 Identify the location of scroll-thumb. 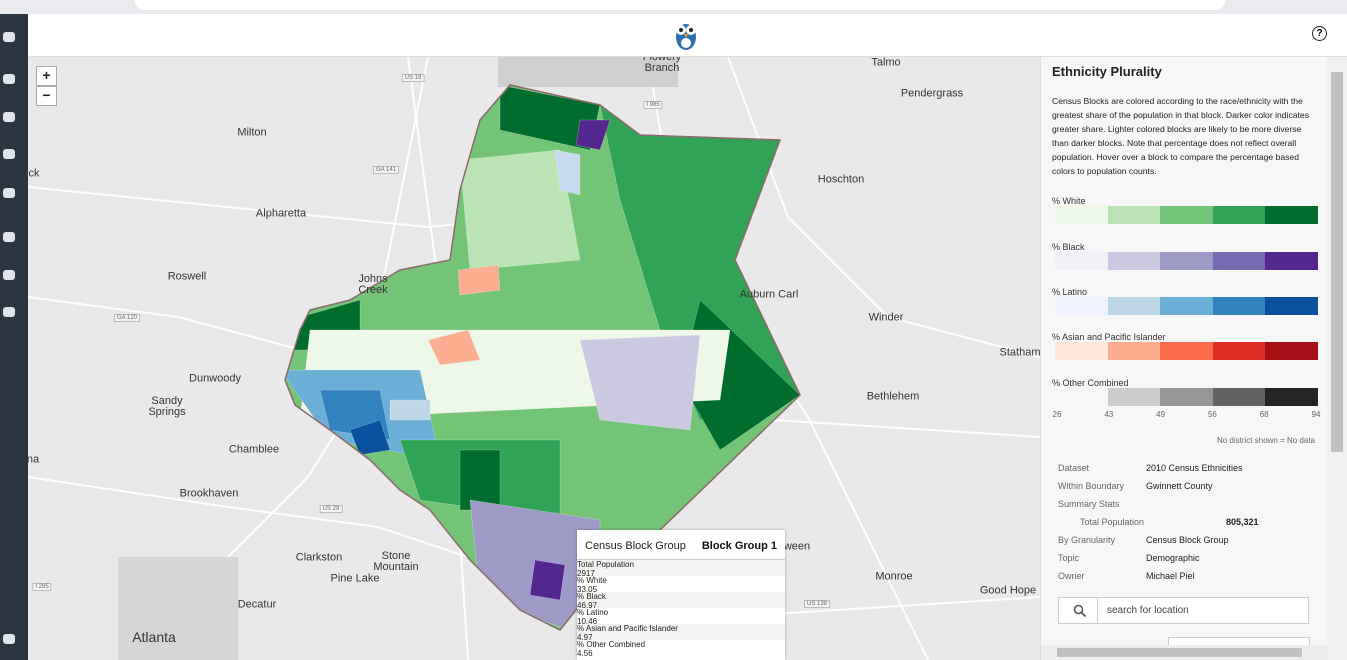
(1337, 262).